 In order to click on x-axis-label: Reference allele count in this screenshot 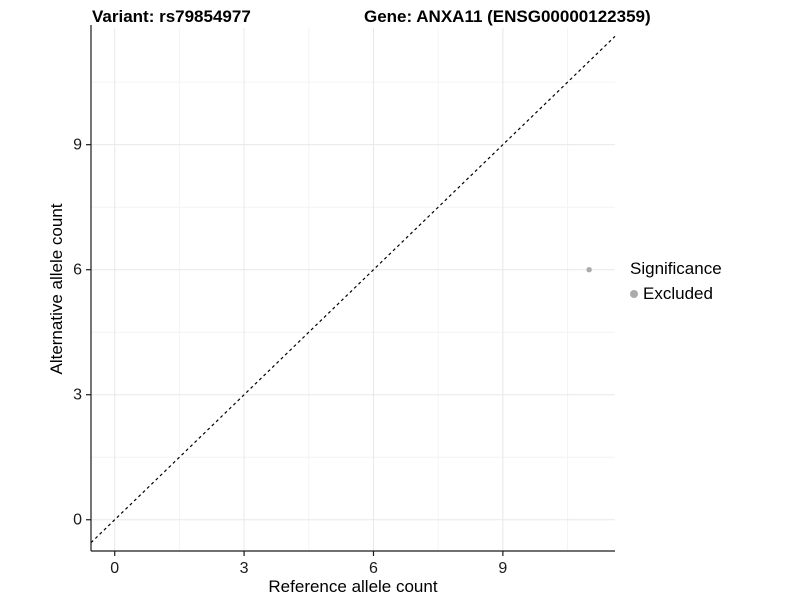, I will do `click(353, 586)`.